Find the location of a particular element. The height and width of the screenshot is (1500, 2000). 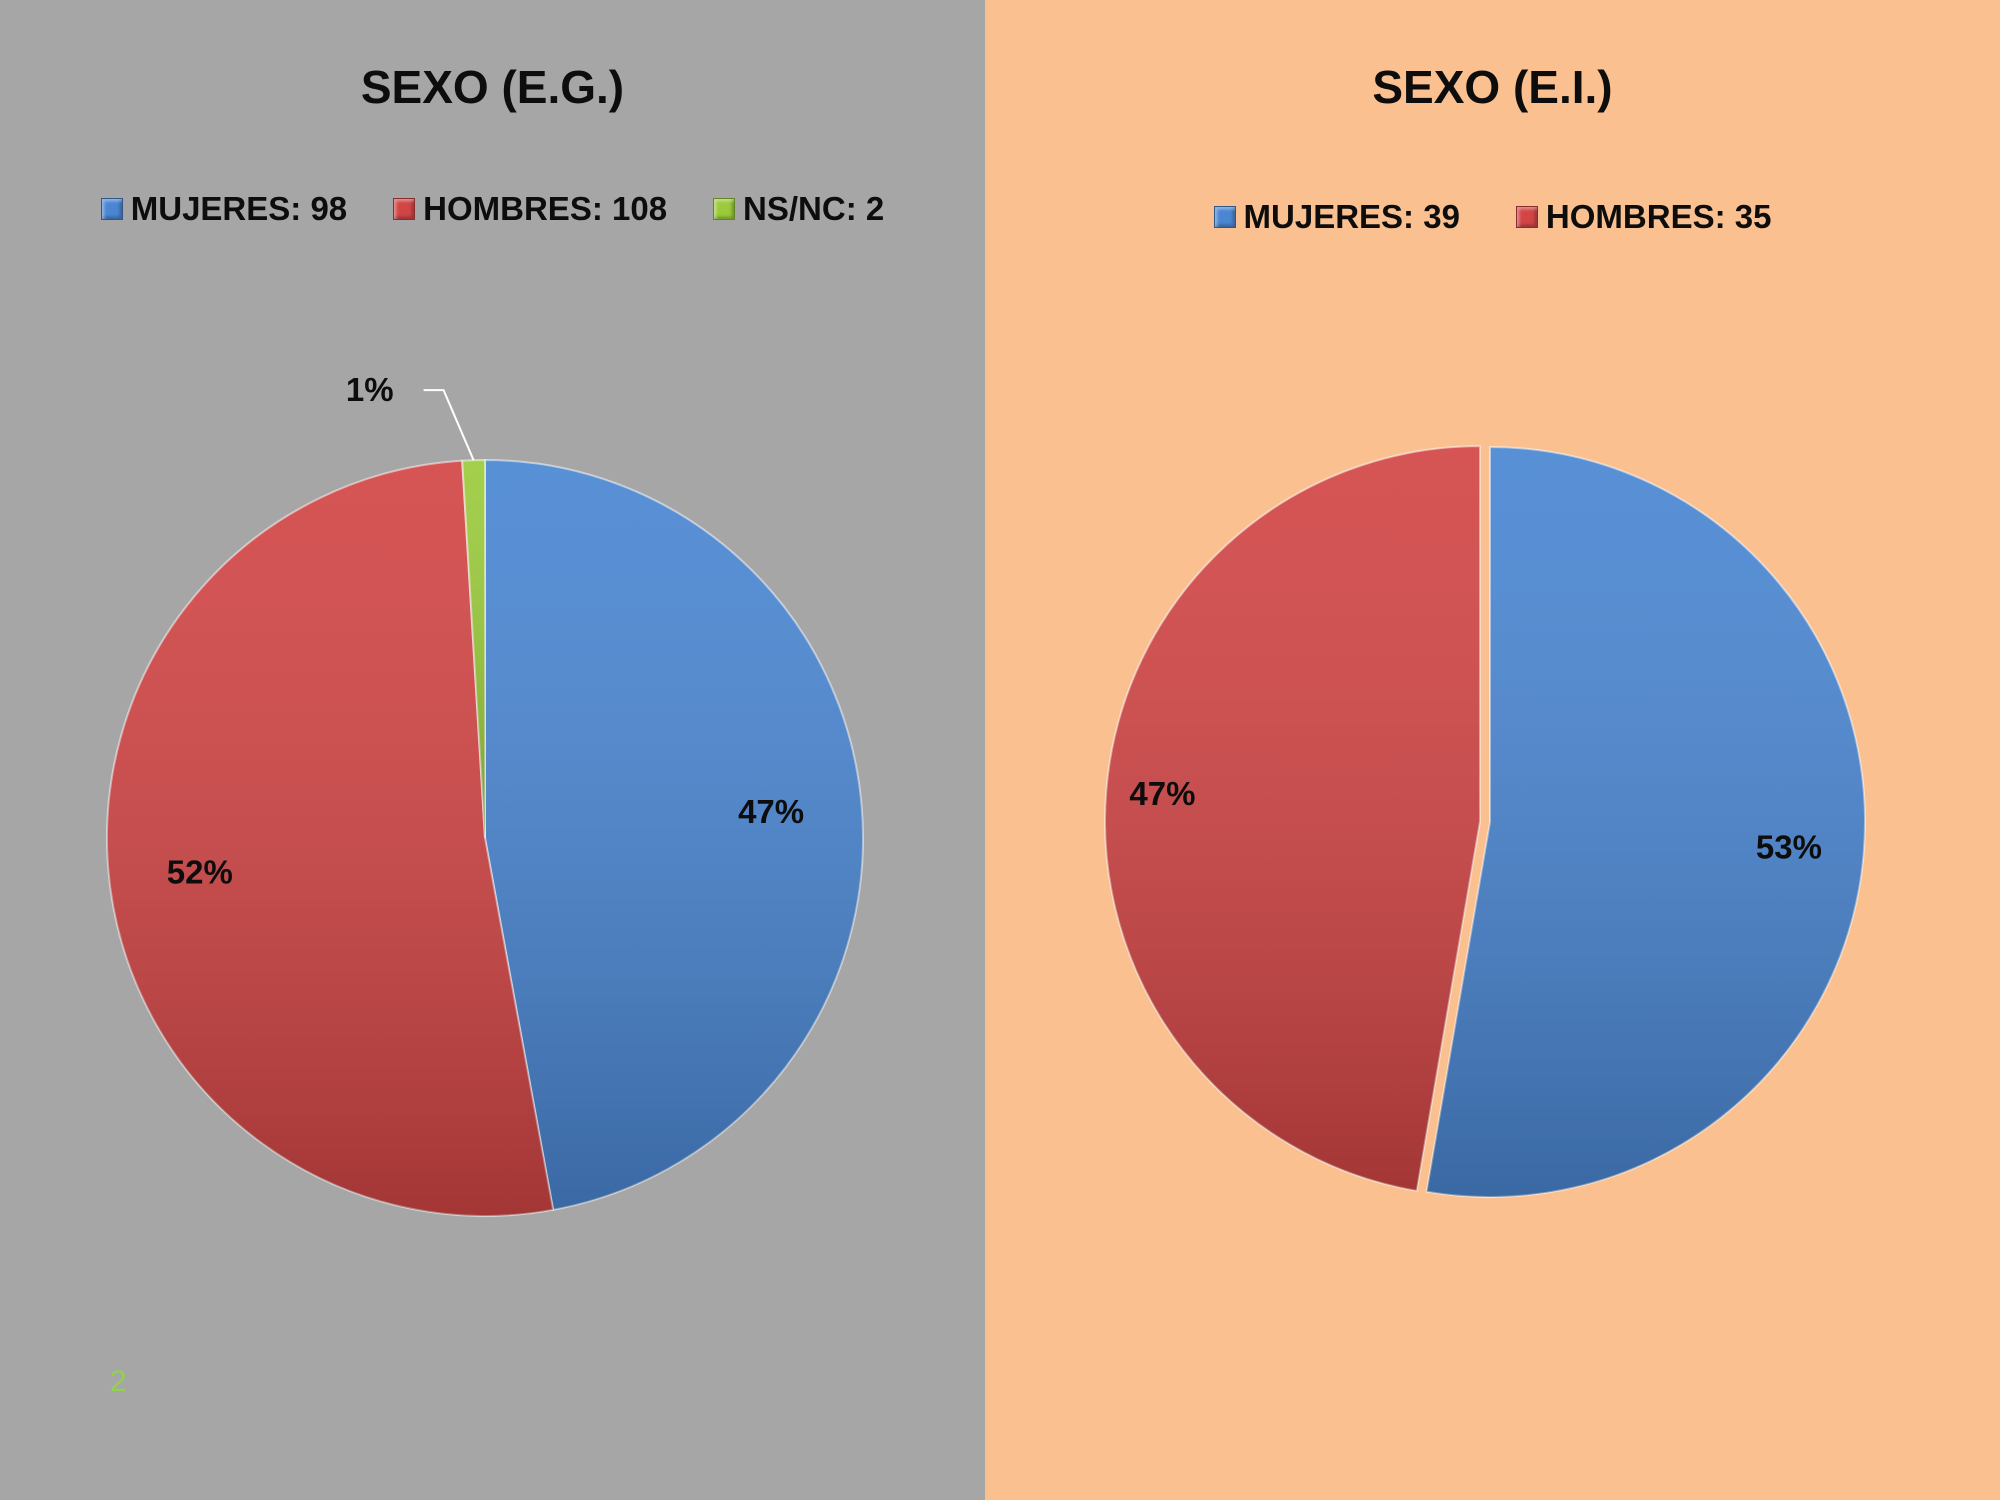

pie-slice-shade-ns-nc is located at coordinates (473, 649).